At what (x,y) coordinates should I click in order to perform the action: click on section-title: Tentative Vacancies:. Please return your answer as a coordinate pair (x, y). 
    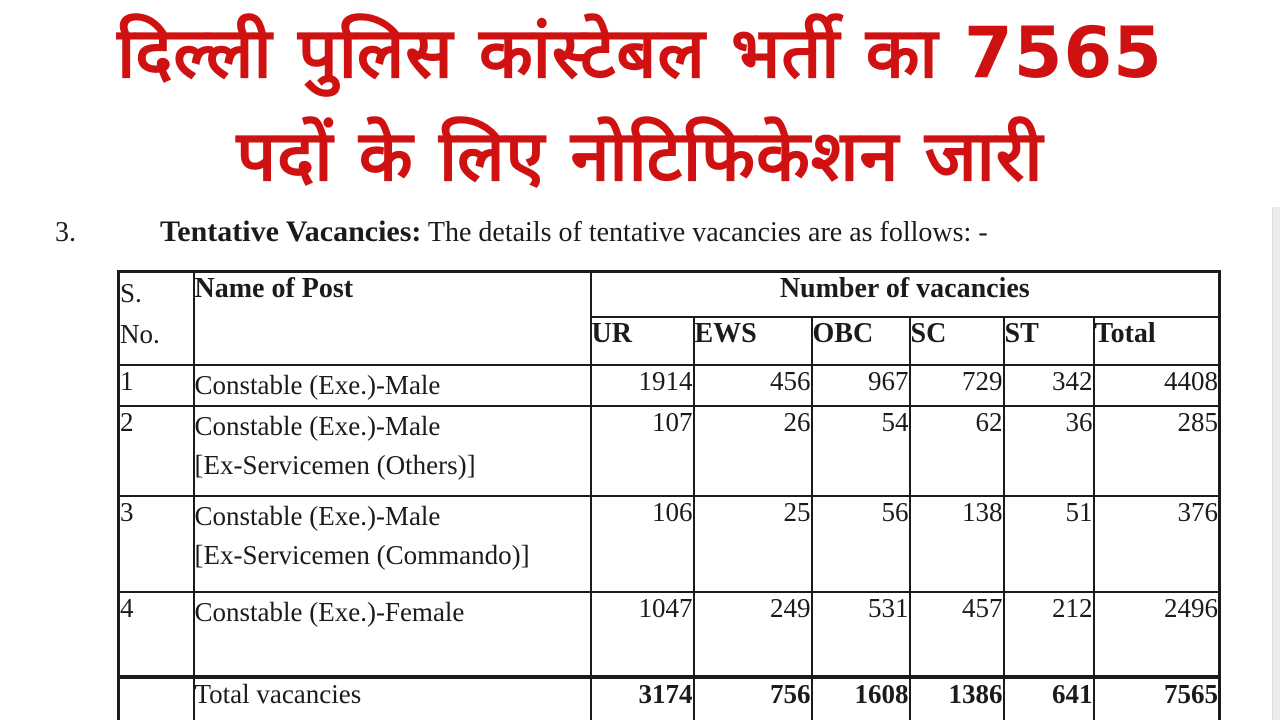
    Looking at the image, I should click on (291, 231).